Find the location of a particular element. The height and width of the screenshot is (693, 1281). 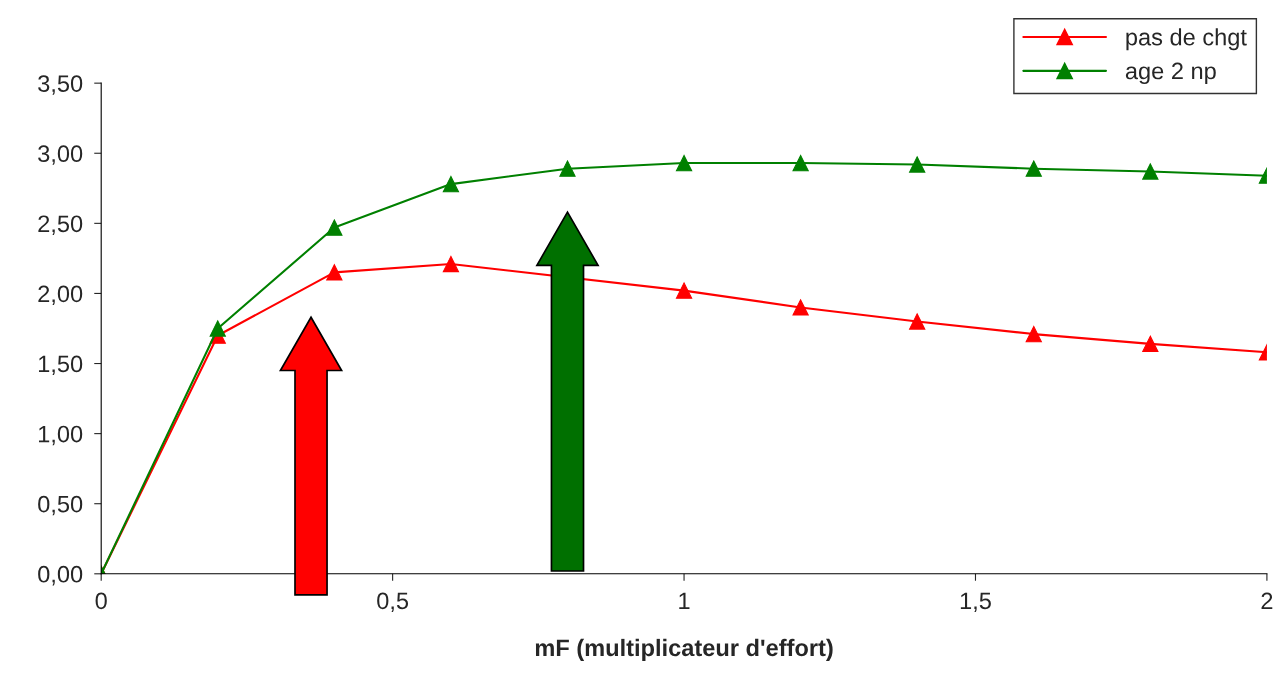

x-tick-label: 0 is located at coordinates (101, 601).